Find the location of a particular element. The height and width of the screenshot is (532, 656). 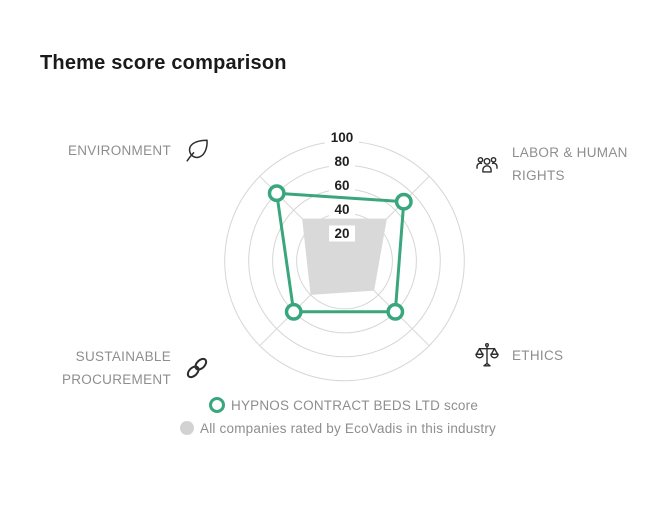

legend-item-company-score: HYPNOS CONTRACT BEDS LTD score is located at coordinates (343, 405).